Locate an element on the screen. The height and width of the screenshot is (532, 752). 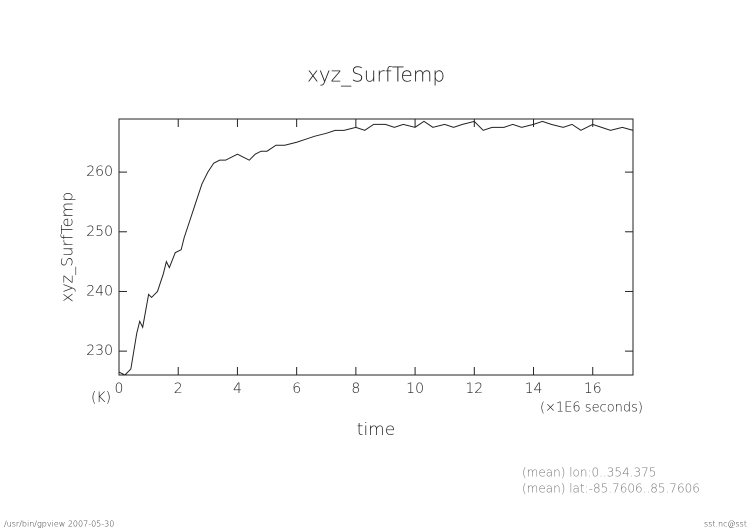
x-tick-label: 2 is located at coordinates (178, 389).